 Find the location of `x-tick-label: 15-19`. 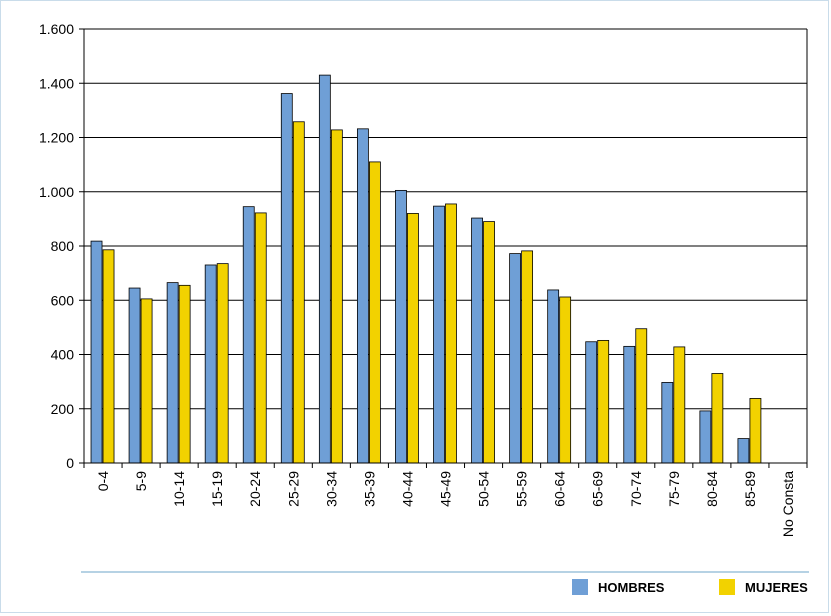

x-tick-label: 15-19 is located at coordinates (217, 489).